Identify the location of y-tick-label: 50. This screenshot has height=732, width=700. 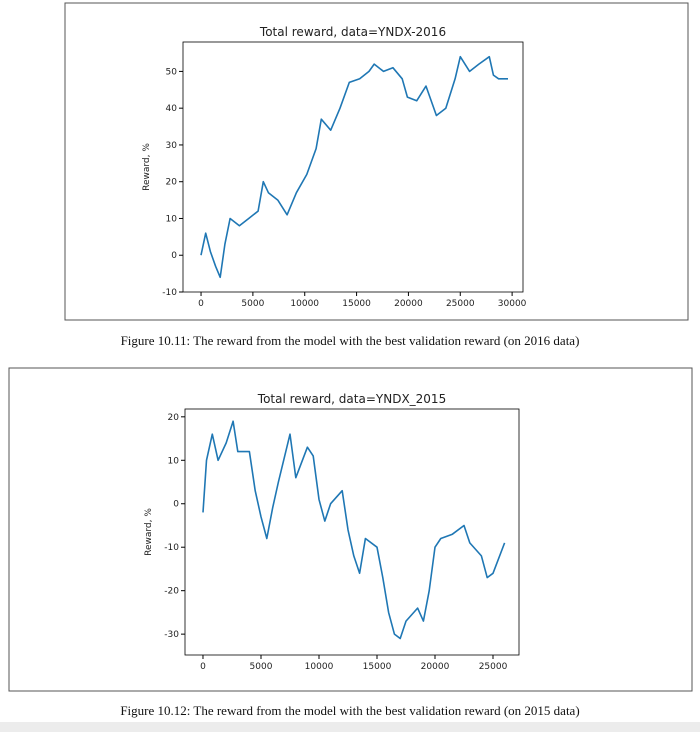
(172, 72).